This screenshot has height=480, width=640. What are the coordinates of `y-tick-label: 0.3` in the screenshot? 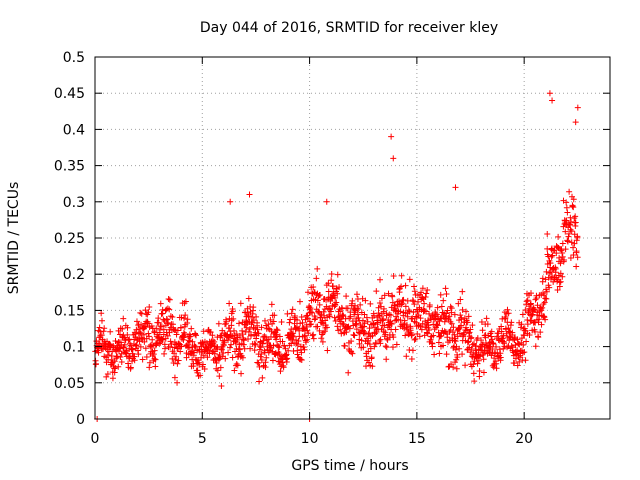 It's located at (74, 203).